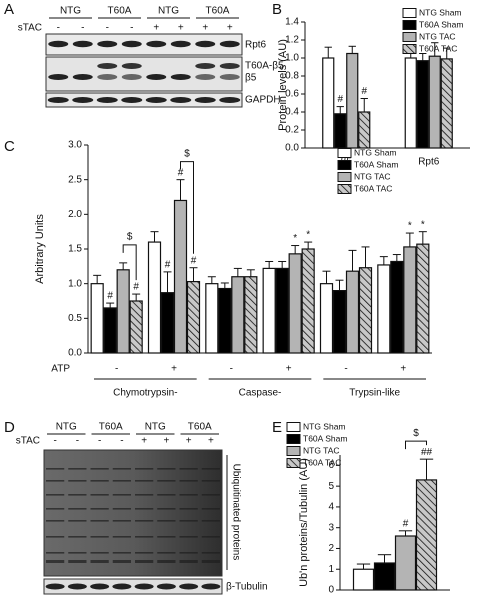 The image size is (489, 599). I want to click on x-tick-label: -, so click(116, 369).